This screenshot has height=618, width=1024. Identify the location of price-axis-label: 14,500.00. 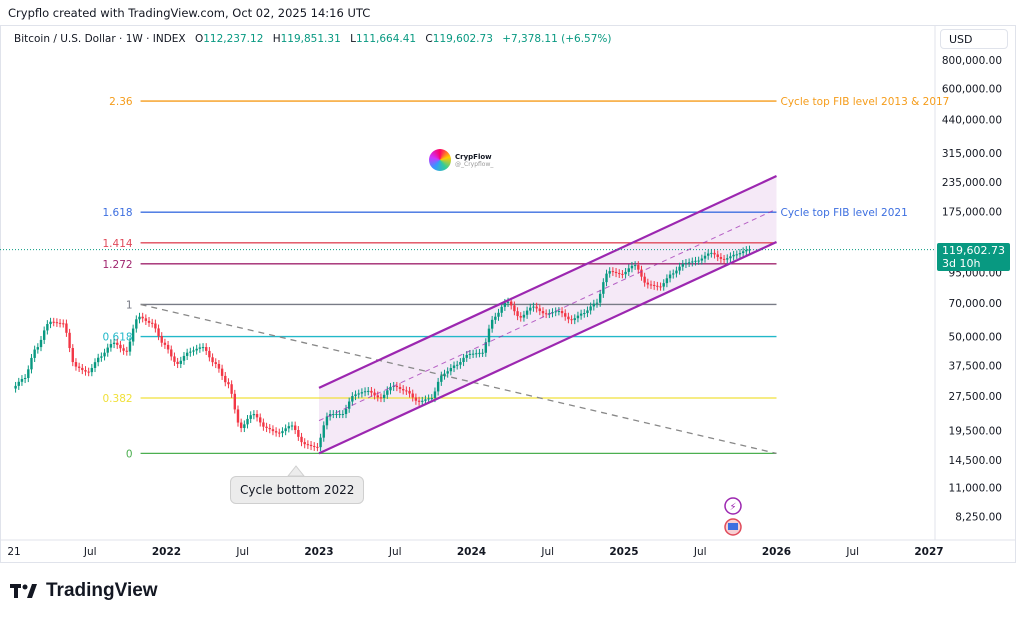
(975, 461).